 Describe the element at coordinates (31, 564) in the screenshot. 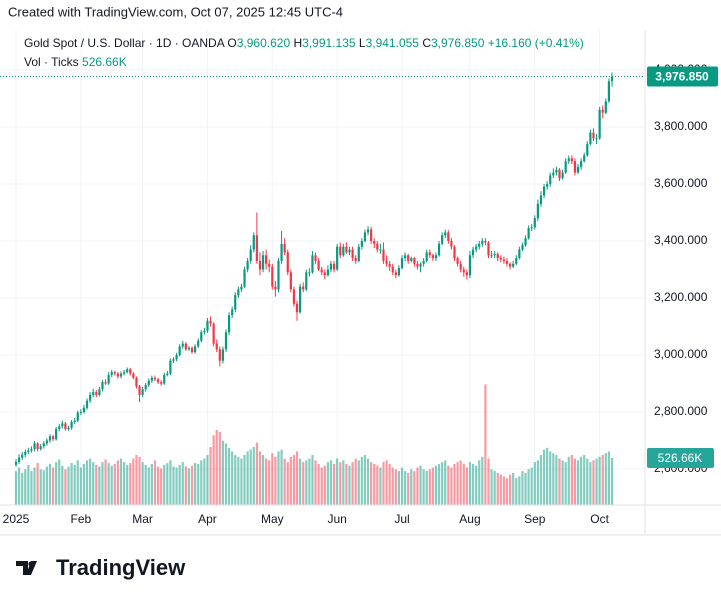

I see `logo-dot` at that location.